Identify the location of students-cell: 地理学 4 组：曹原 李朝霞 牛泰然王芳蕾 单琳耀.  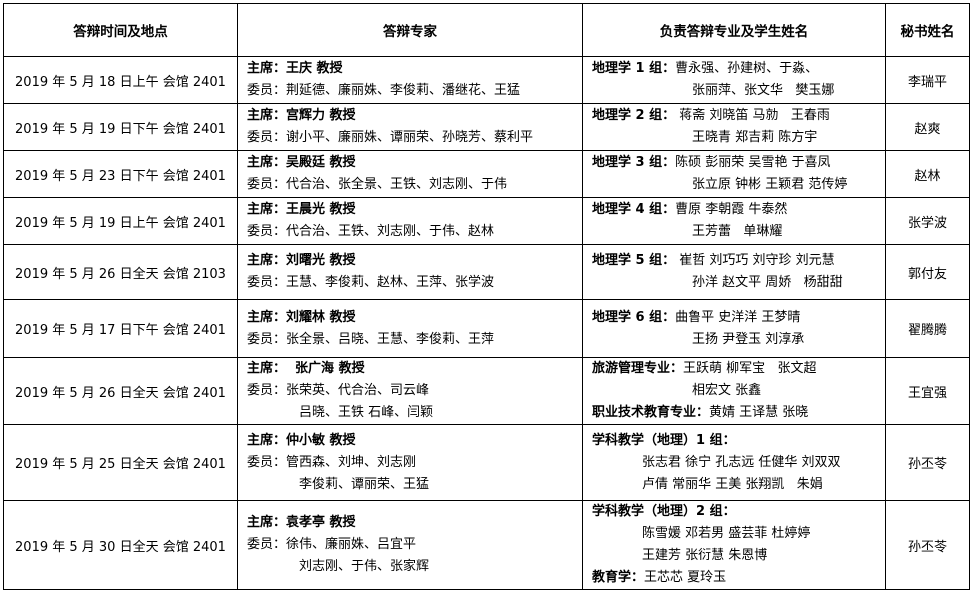
(734, 221).